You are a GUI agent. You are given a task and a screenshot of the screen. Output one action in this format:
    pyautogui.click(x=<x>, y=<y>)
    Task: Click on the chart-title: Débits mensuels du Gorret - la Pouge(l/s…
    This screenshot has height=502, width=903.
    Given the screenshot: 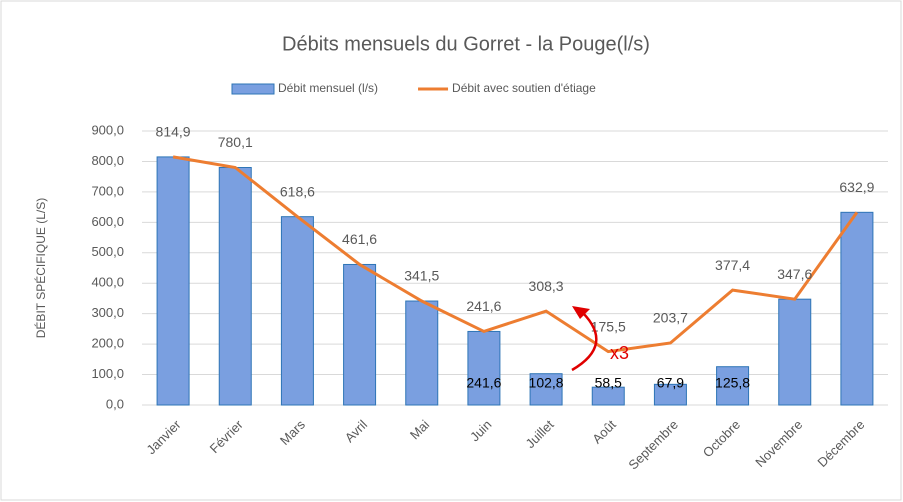 What is the action you would take?
    pyautogui.click(x=466, y=44)
    